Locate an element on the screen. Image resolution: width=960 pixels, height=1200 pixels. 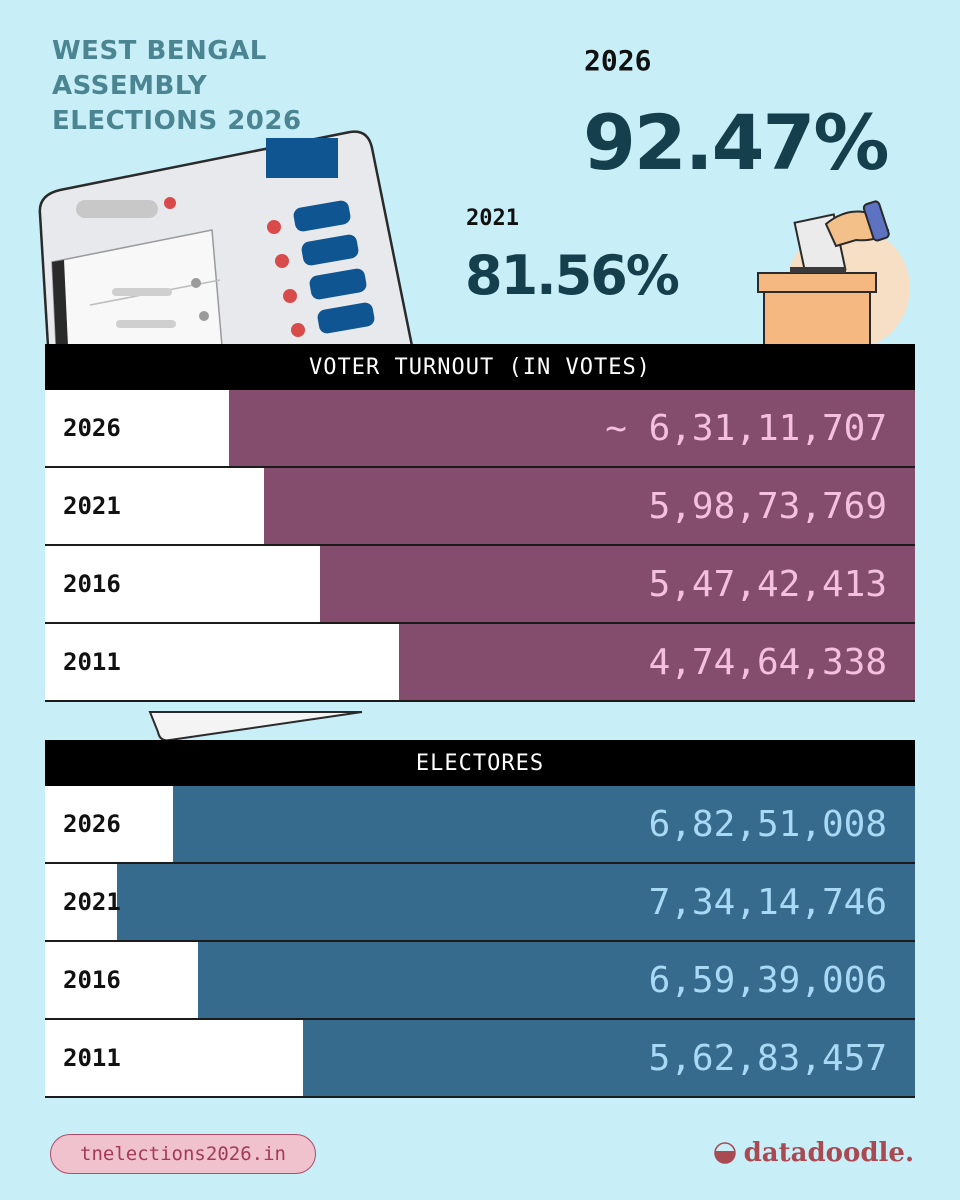
current-turnout-year: 2026 is located at coordinates (618, 60).